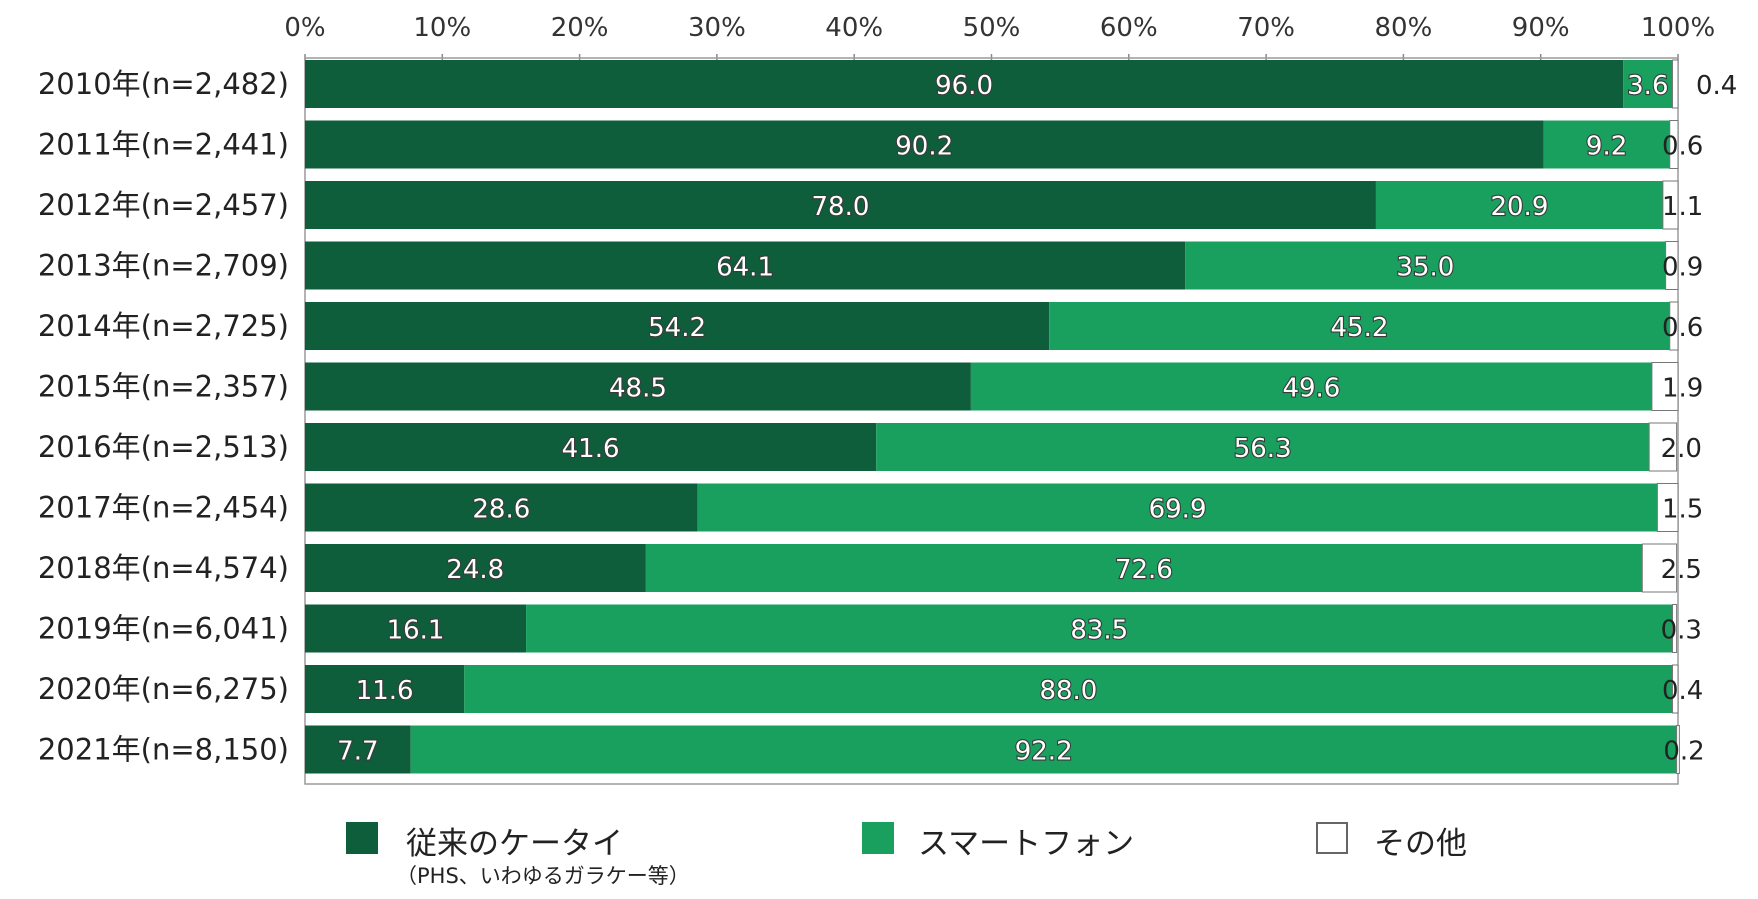 This screenshot has height=899, width=1758. What do you see at coordinates (1682, 207) in the screenshot?
I see `data-label: 1.1` at bounding box center [1682, 207].